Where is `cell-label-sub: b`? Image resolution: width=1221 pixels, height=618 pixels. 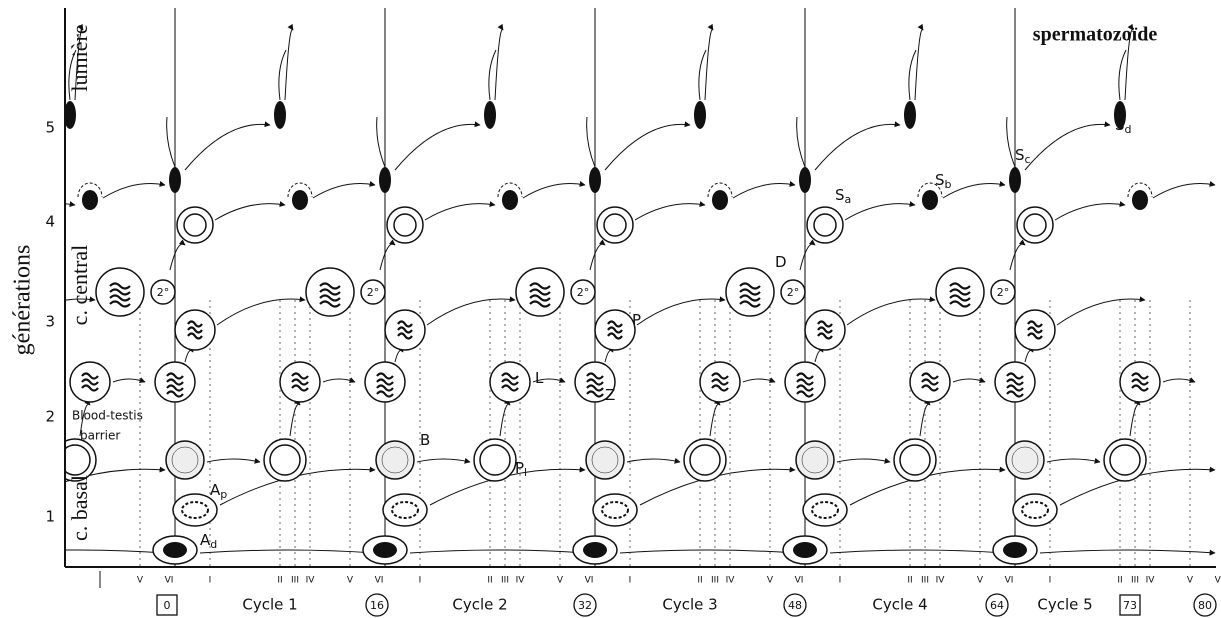
cell-label-sub: b is located at coordinates (948, 184).